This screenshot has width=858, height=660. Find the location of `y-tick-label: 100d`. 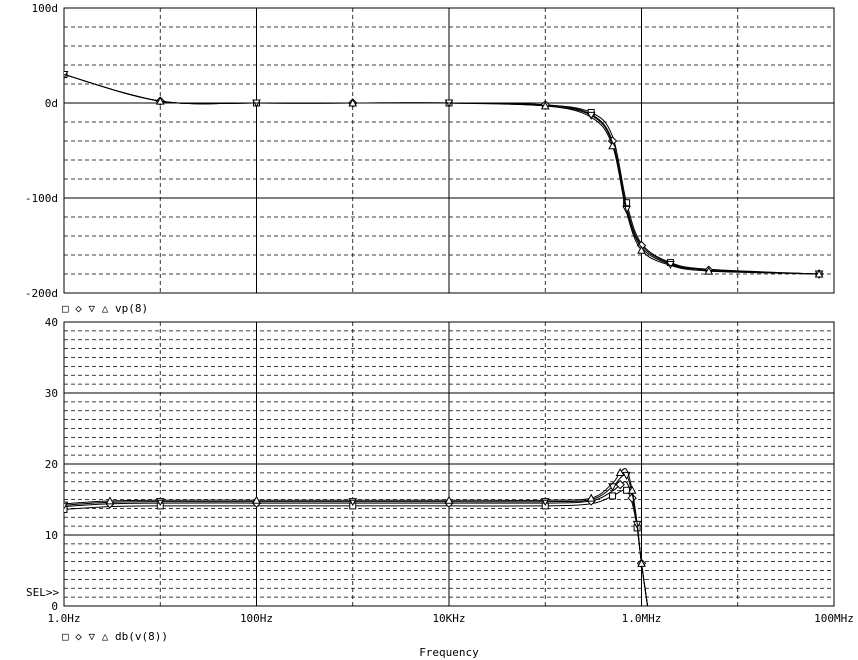

y-tick-label: 100d is located at coordinates (45, 8).